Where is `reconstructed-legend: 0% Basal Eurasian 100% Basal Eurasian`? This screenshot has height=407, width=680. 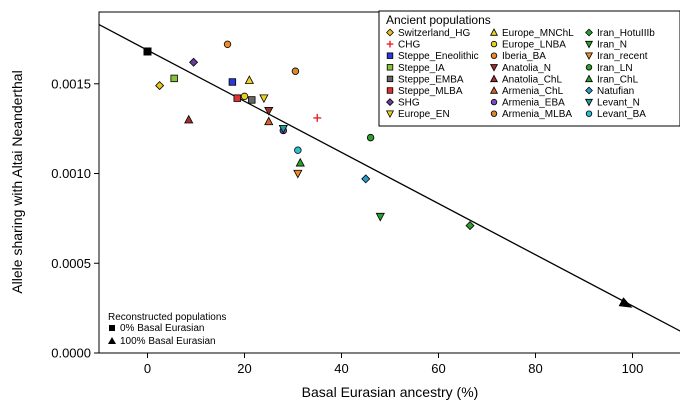 reconstructed-legend: 0% Basal Eurasian 100% Basal Eurasian is located at coordinates (162, 335).